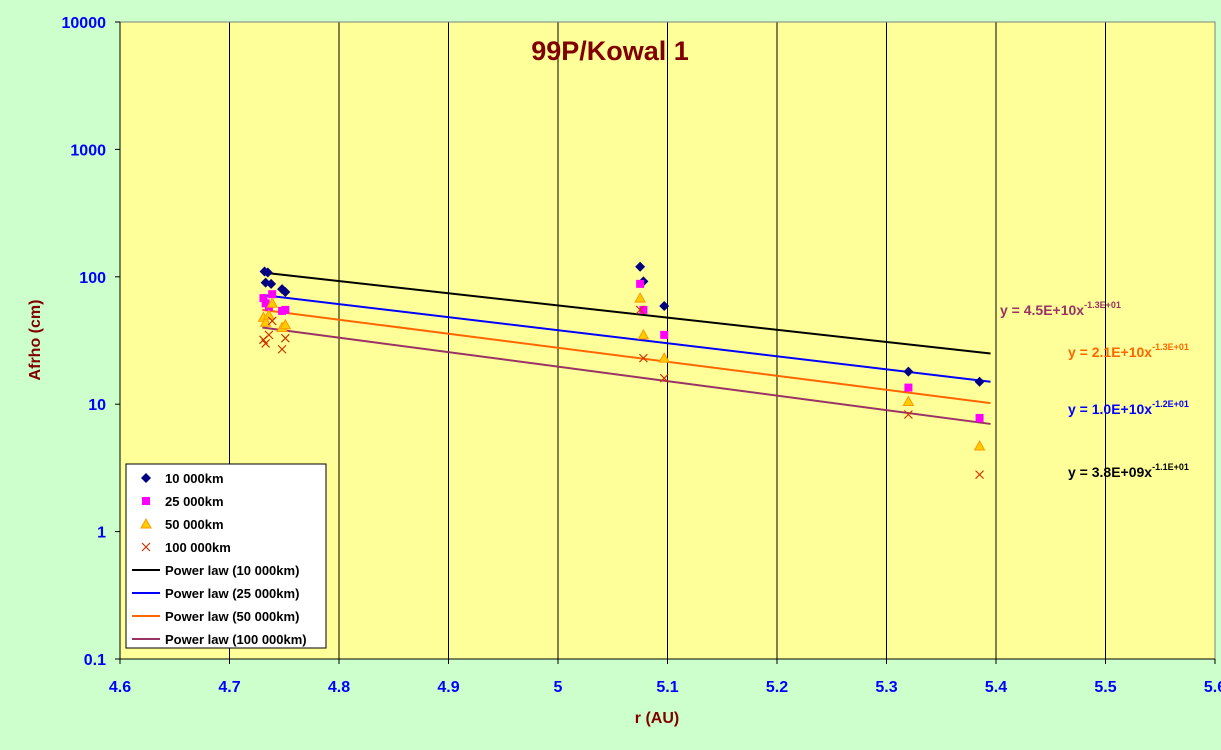 The width and height of the screenshot is (1221, 750). I want to click on x-axis-title: r (AU), so click(657, 718).